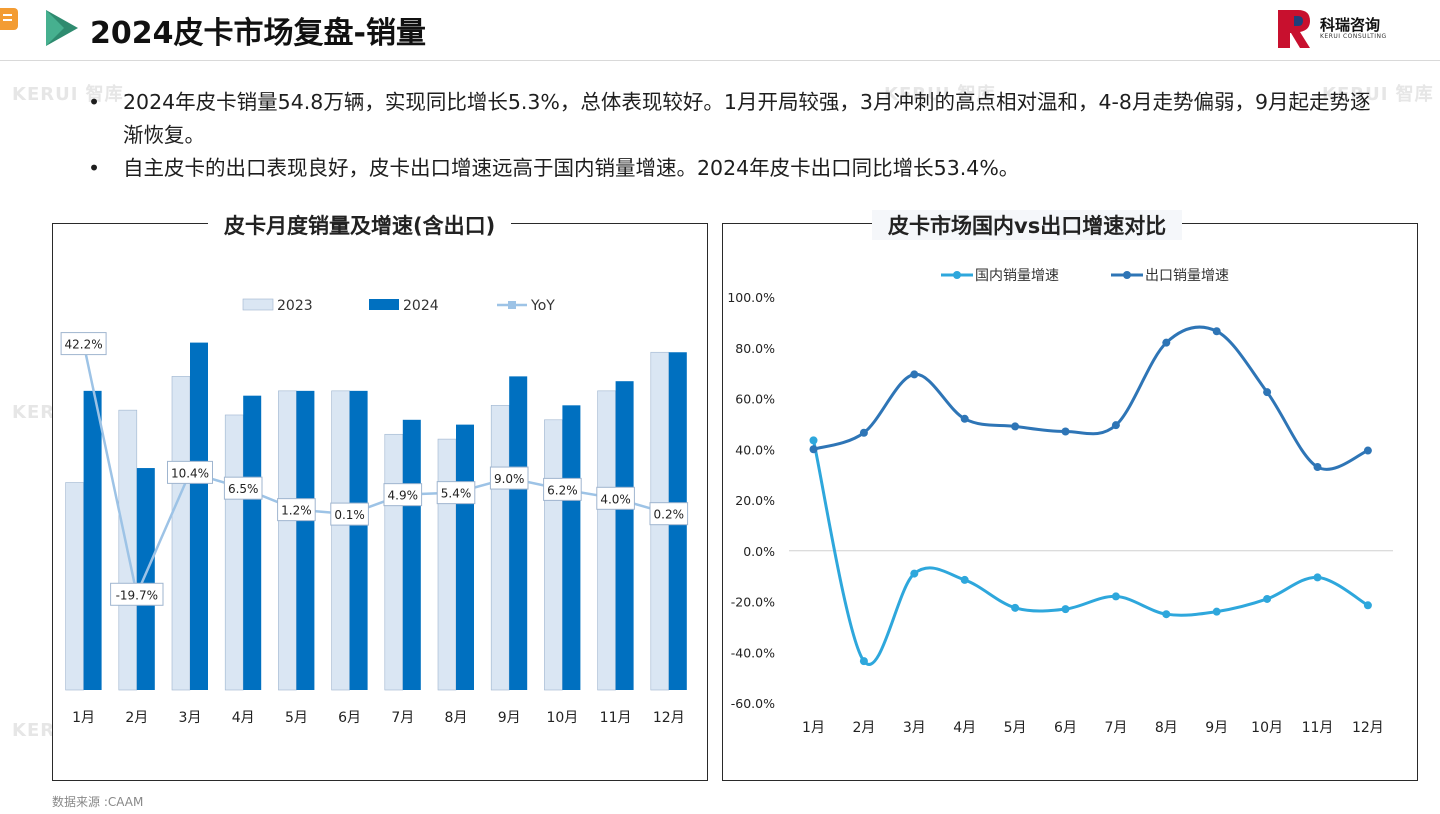  I want to click on y-tick-label: 20.0%, so click(755, 500).